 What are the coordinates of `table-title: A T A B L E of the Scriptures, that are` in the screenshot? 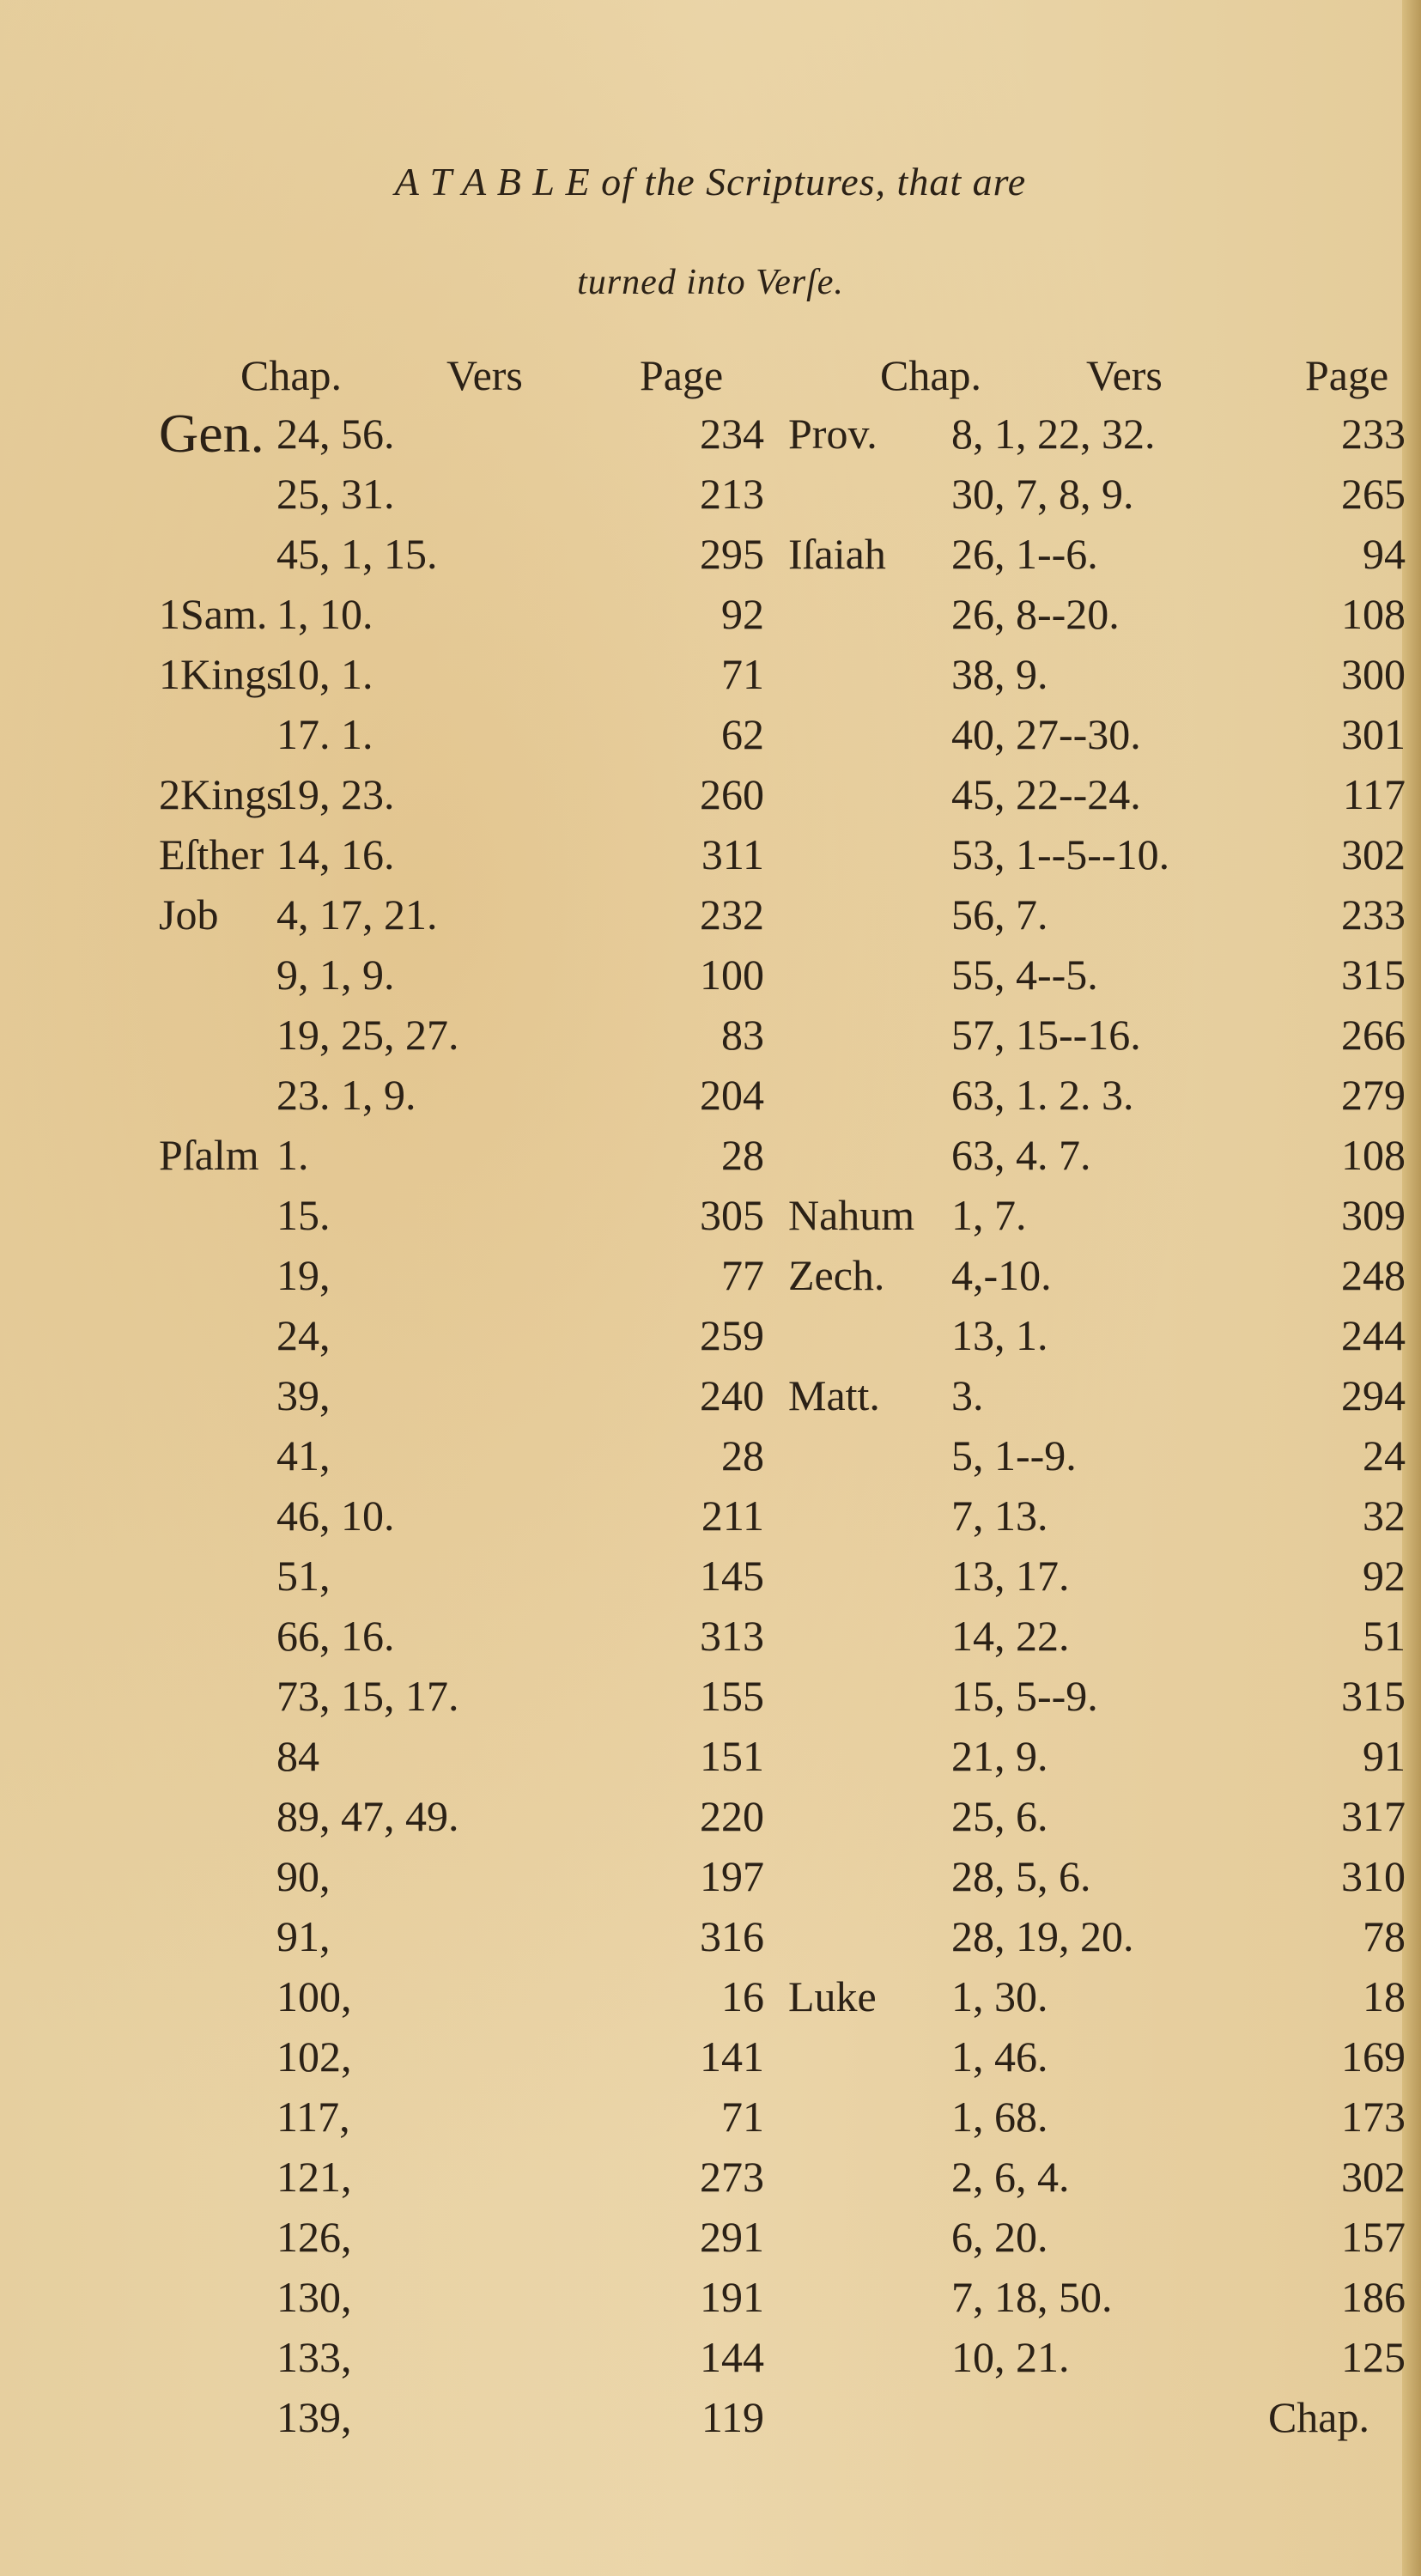 It's located at (710, 182).